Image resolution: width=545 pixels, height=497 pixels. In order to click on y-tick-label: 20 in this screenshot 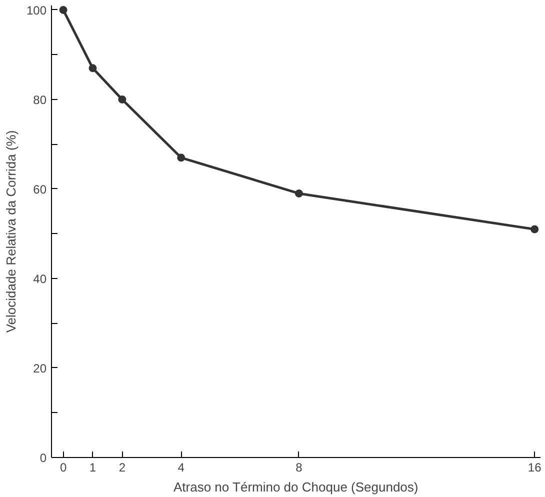, I will do `click(40, 368)`.